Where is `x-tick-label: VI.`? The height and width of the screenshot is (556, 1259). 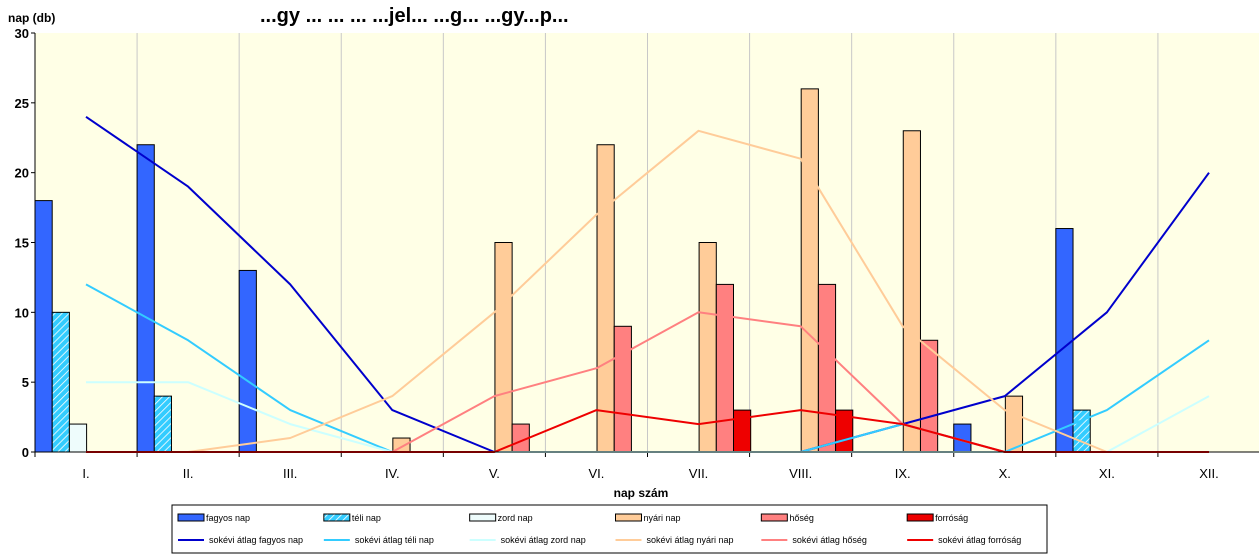
x-tick-label: VI. is located at coordinates (597, 473).